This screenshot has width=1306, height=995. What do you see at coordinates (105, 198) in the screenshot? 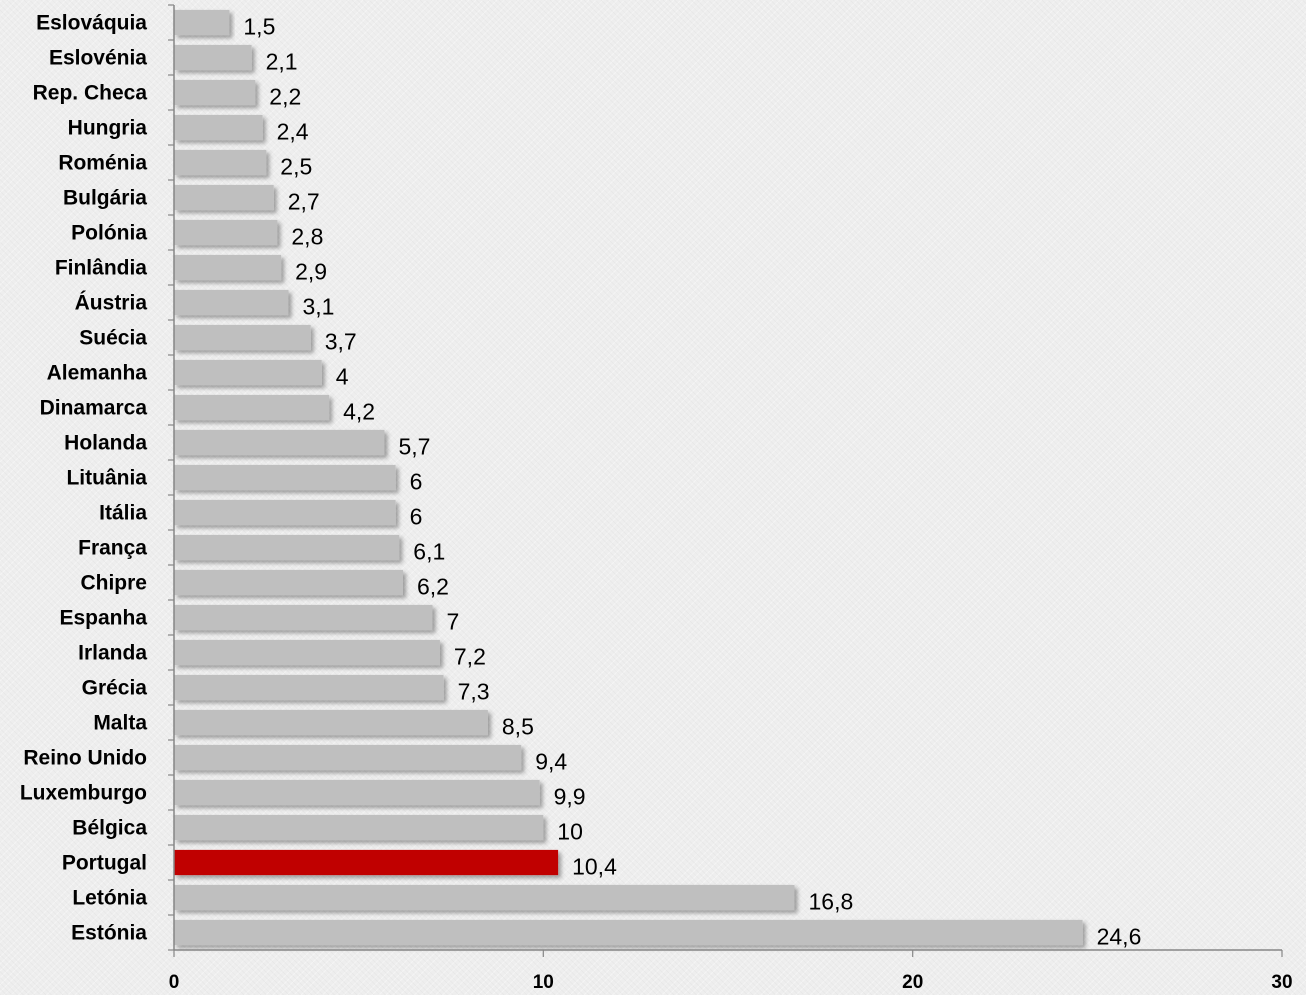
I see `category-label: Bulgária` at bounding box center [105, 198].